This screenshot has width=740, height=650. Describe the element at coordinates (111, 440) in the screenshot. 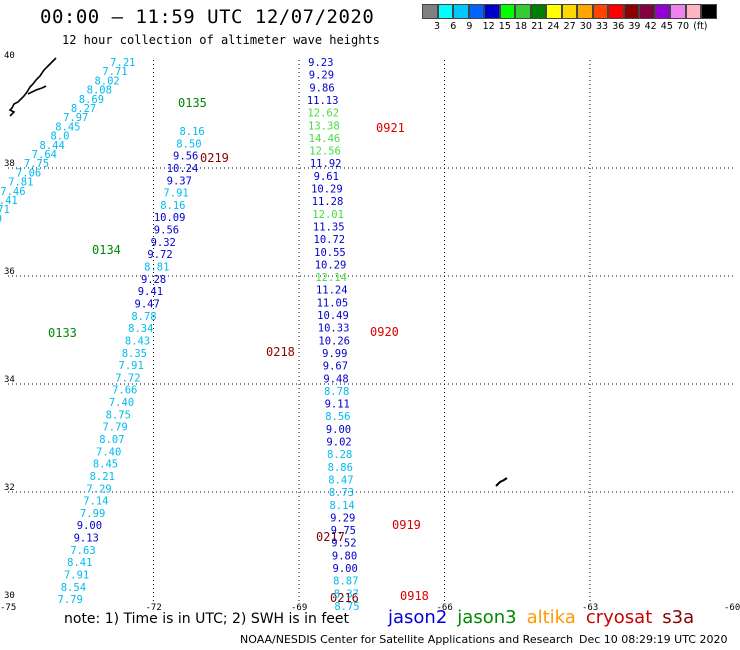

I see `wave-height-value: 8.07` at that location.